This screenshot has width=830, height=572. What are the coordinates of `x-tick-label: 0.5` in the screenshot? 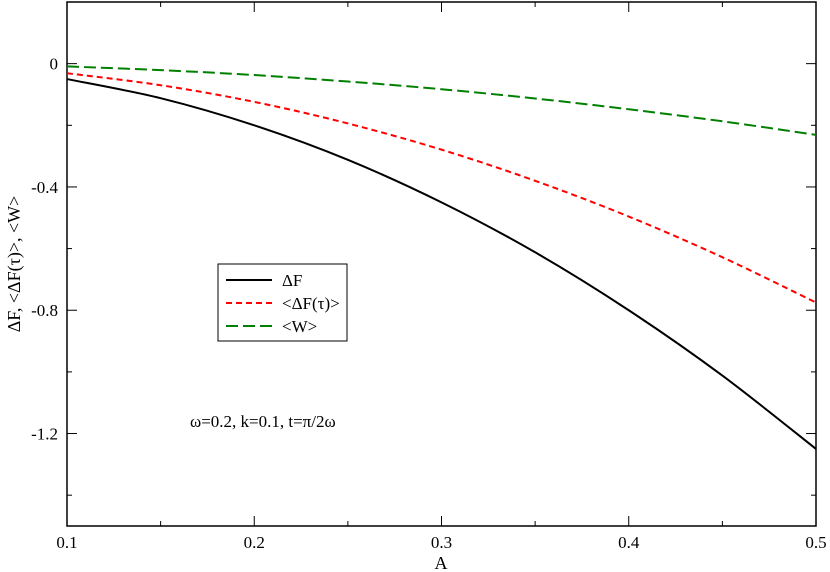 It's located at (815, 542).